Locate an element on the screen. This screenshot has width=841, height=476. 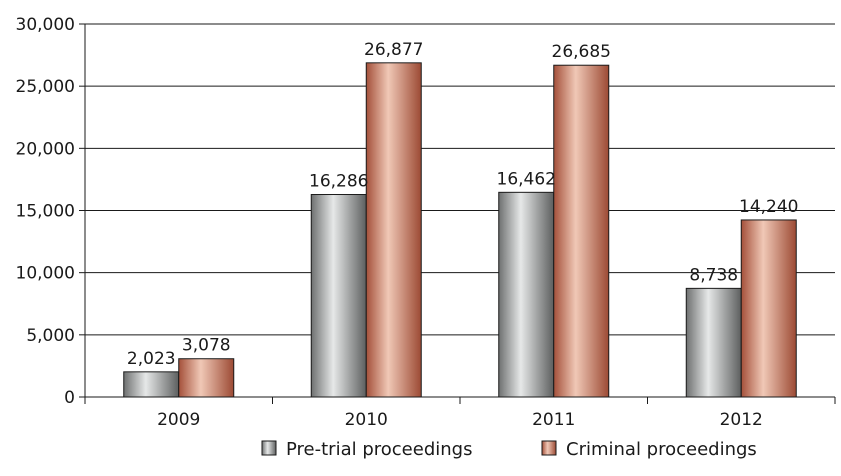
bar-pre-trial-2009 is located at coordinates (151, 384).